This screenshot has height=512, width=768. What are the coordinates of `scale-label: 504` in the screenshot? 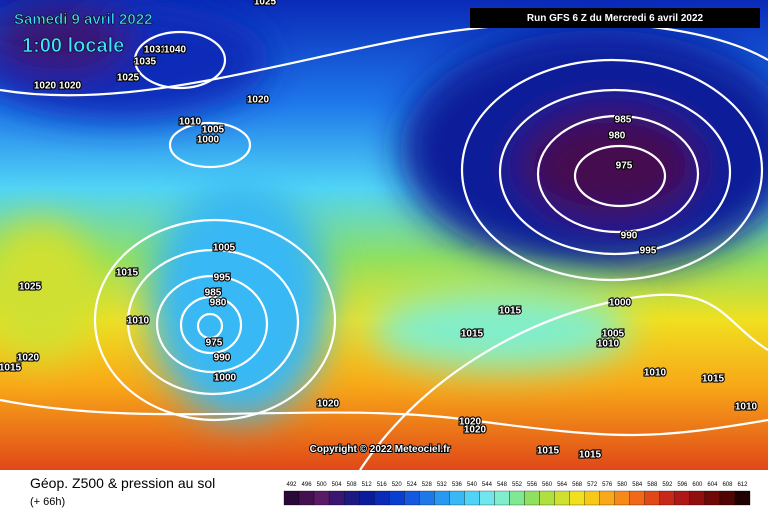 It's located at (337, 485).